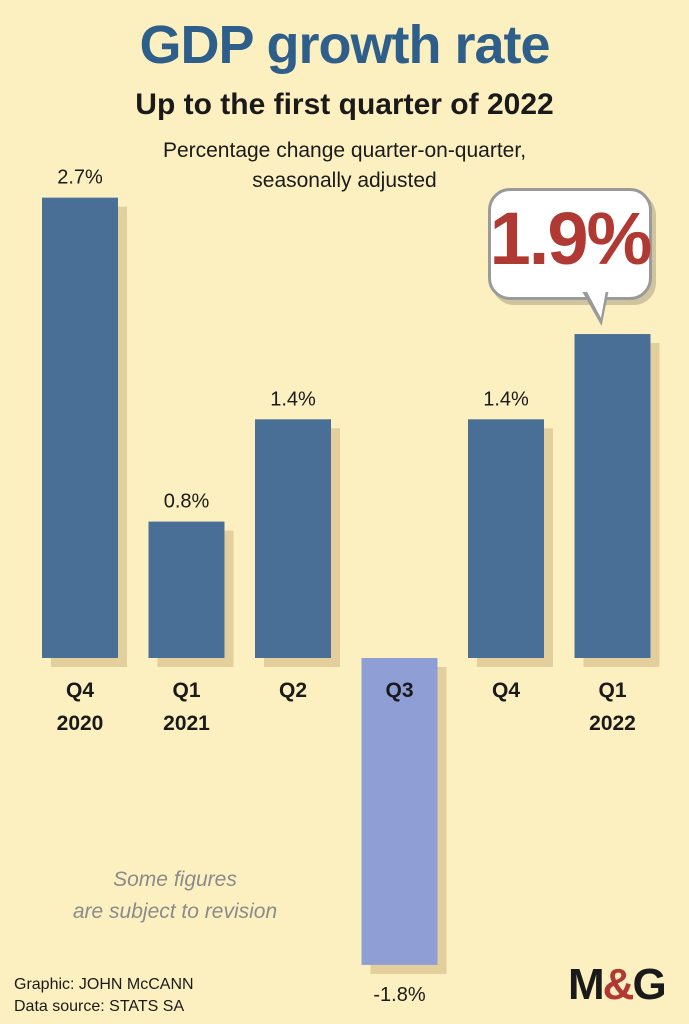  I want to click on revision-line-1: Some figures, so click(175, 879).